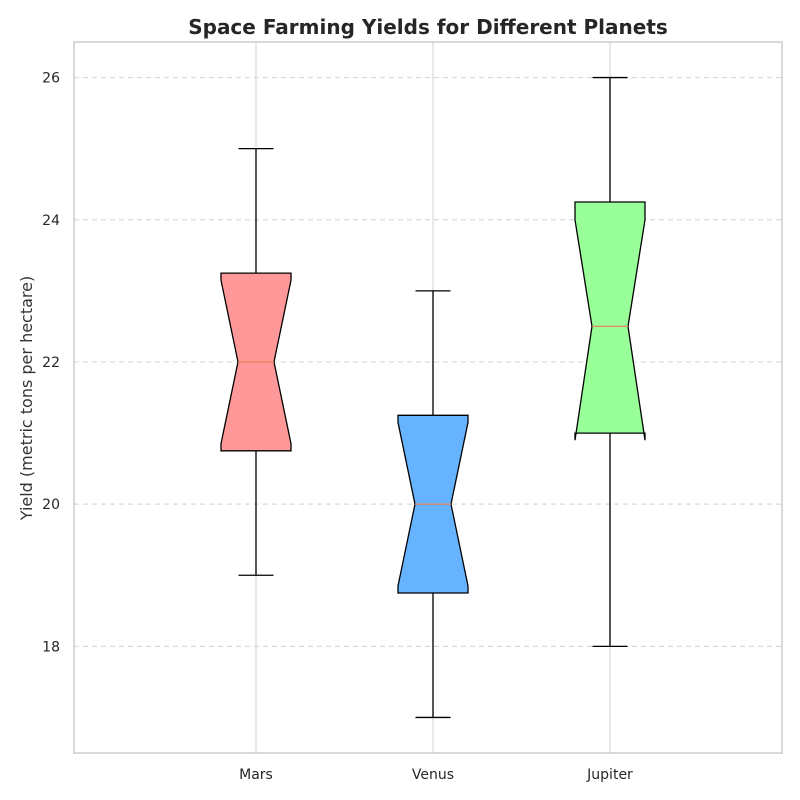  What do you see at coordinates (51, 79) in the screenshot?
I see `y-tick-label: 26` at bounding box center [51, 79].